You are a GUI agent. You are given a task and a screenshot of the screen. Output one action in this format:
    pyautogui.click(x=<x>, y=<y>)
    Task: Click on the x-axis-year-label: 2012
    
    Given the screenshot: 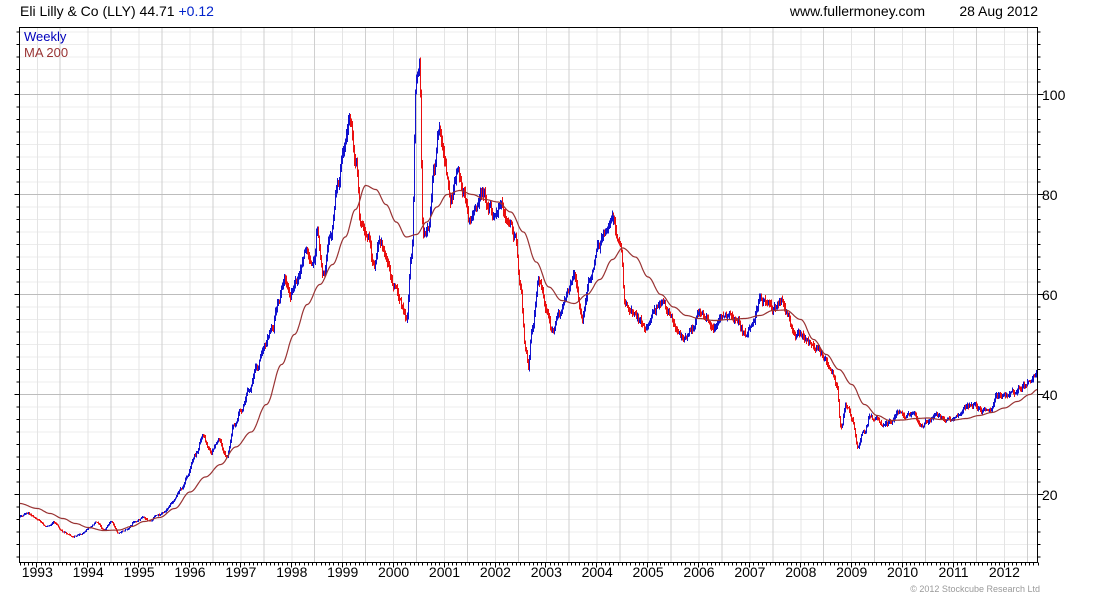 What is the action you would take?
    pyautogui.click(x=1004, y=572)
    